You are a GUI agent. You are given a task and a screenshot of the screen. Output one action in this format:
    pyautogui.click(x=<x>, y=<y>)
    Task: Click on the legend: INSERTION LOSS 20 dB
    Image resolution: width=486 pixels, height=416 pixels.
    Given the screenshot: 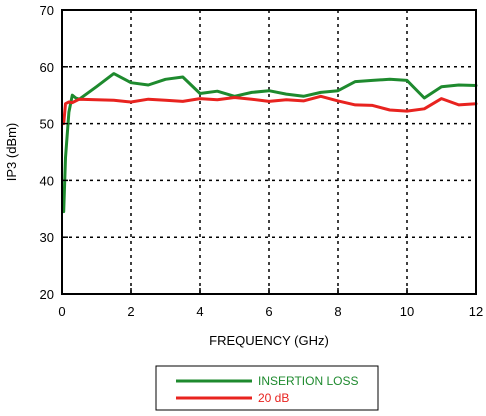 What is the action you would take?
    pyautogui.click(x=267, y=388)
    